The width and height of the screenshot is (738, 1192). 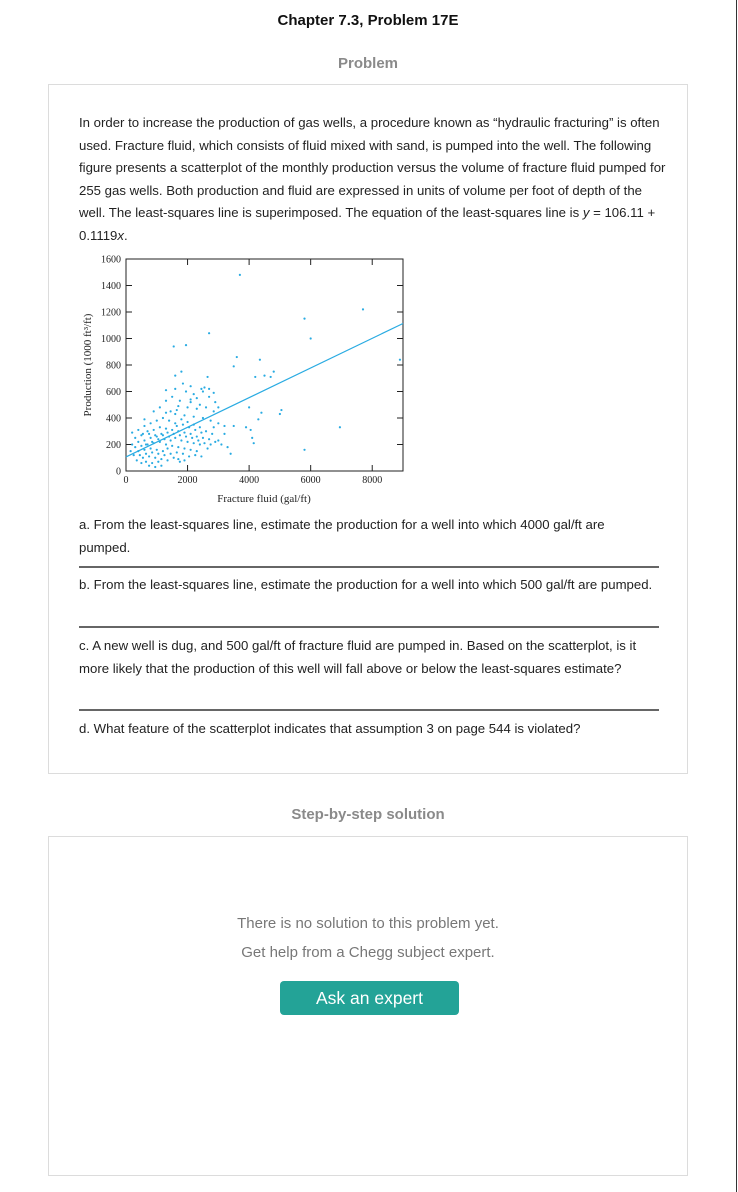 What do you see at coordinates (125, 235) in the screenshot?
I see `equation-end: .` at bounding box center [125, 235].